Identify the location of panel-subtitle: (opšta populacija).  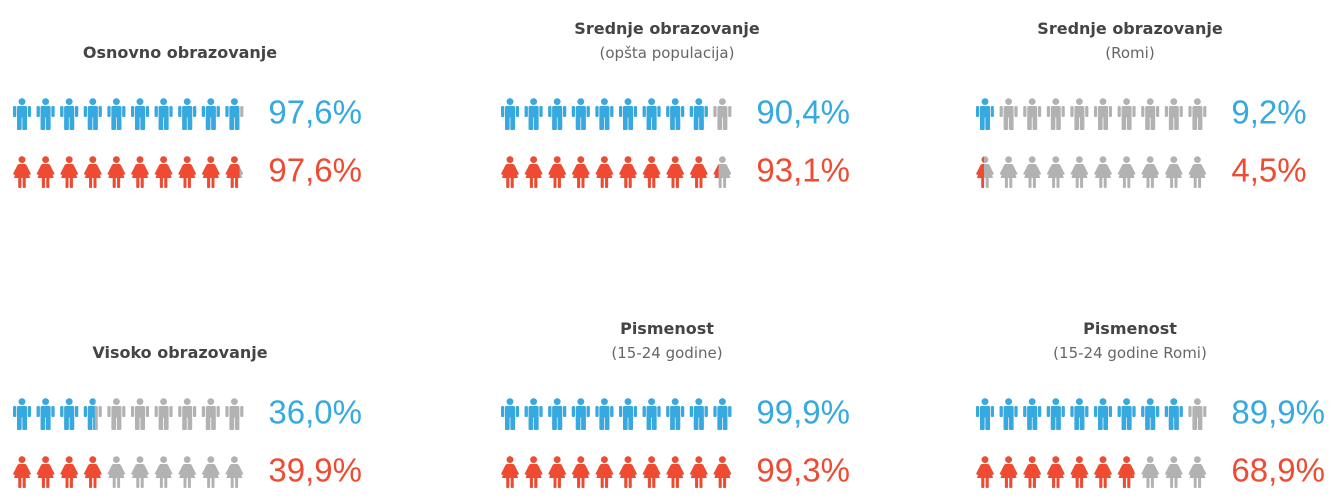
(667, 53).